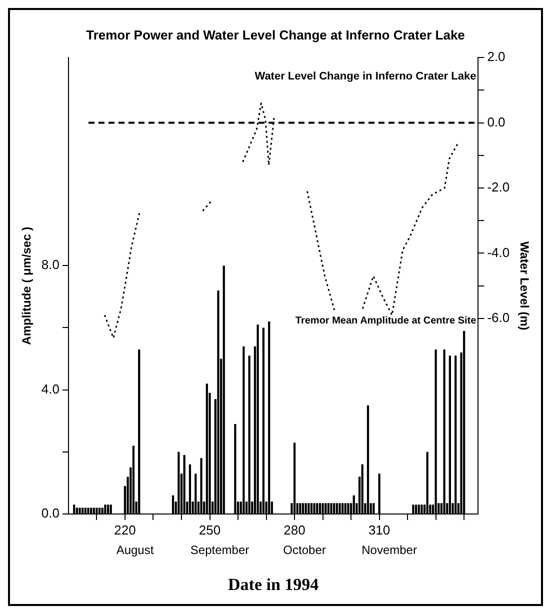 This screenshot has width=551, height=614. What do you see at coordinates (386, 321) in the screenshot?
I see `series-label: Tremor Mean Amplitude at Centre Site` at bounding box center [386, 321].